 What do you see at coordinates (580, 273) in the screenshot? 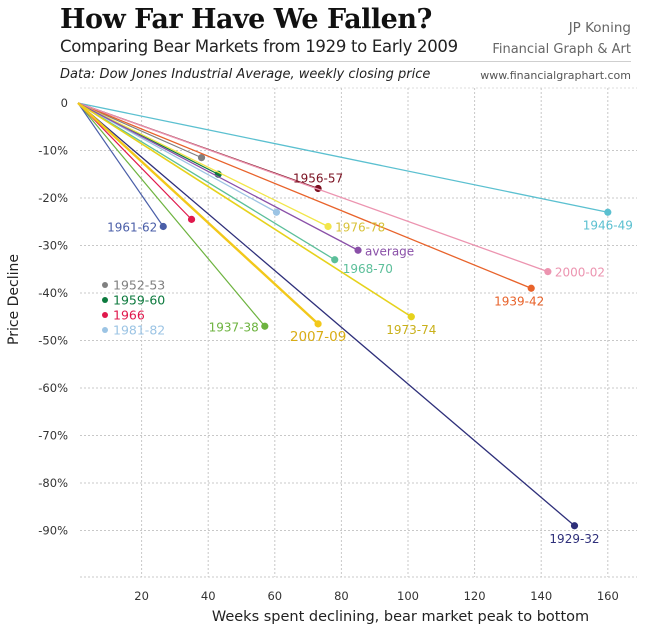
I see `series-label-2000-02: 2000-02` at bounding box center [580, 273].